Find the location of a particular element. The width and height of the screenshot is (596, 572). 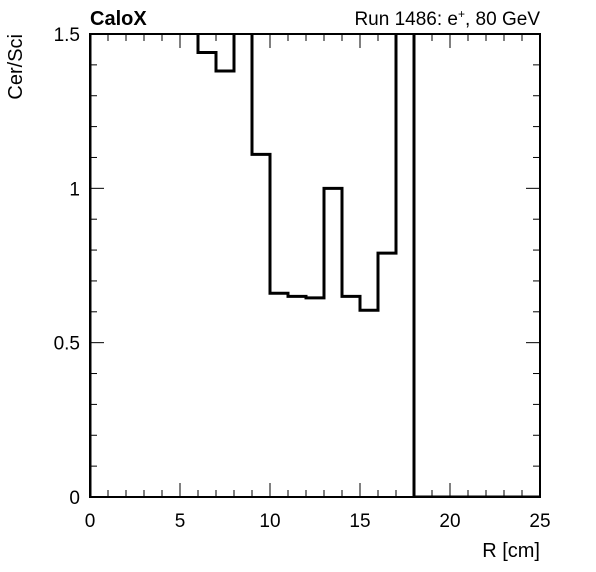

chart-label-right-prefix: Run 1486: e is located at coordinates (406, 19).